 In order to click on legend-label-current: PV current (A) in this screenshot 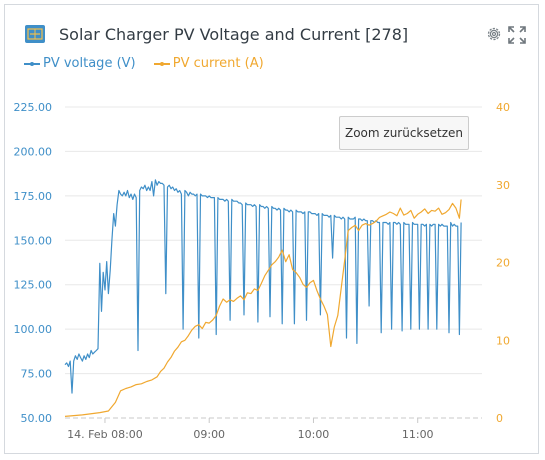, I will do `click(218, 63)`.